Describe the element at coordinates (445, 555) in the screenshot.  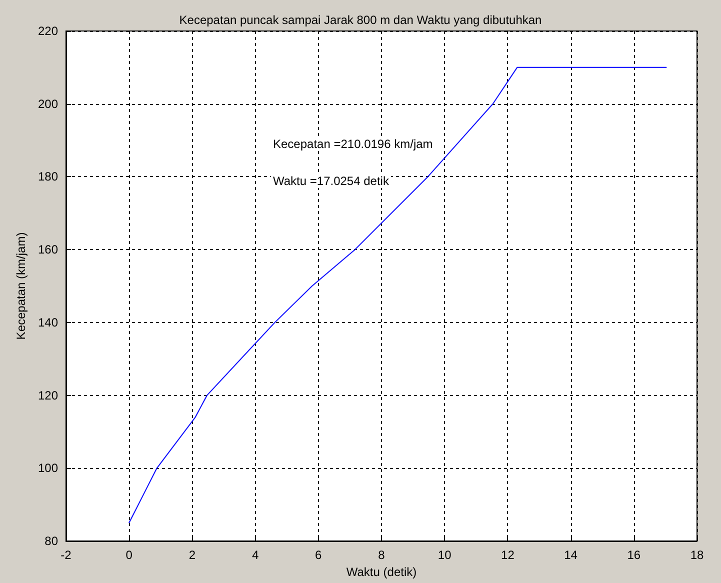
I see `x-tick-label: 10` at that location.